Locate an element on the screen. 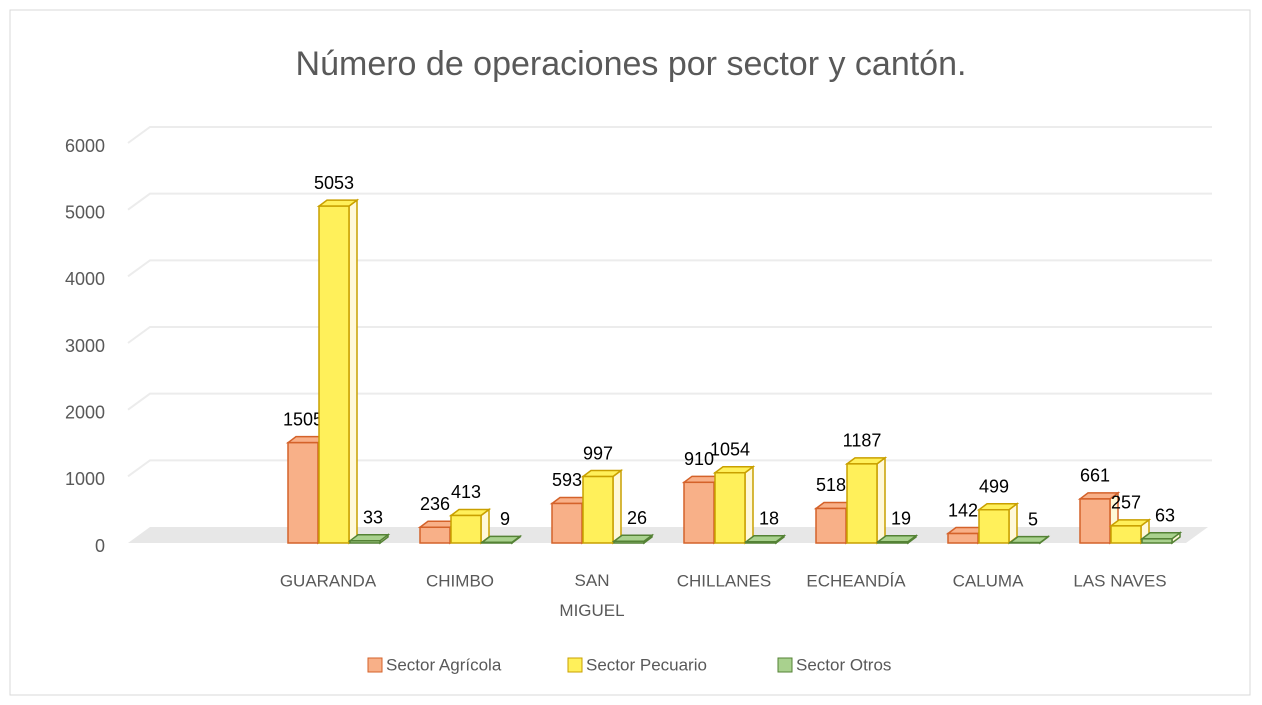  y-tick-label: 2000 is located at coordinates (85, 412).